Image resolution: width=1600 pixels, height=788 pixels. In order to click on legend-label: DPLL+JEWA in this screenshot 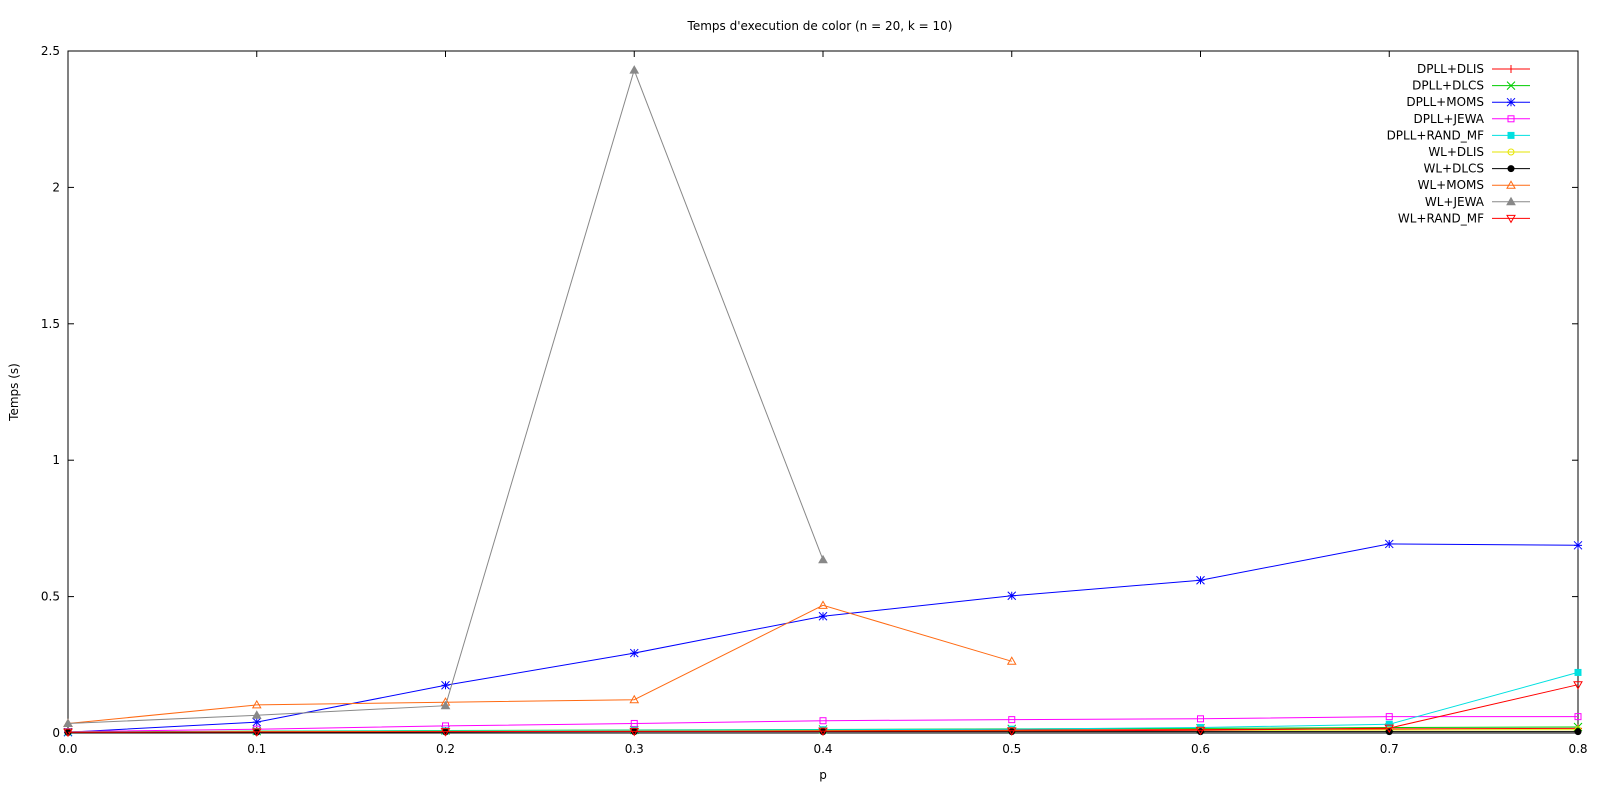, I will do `click(1449, 119)`.